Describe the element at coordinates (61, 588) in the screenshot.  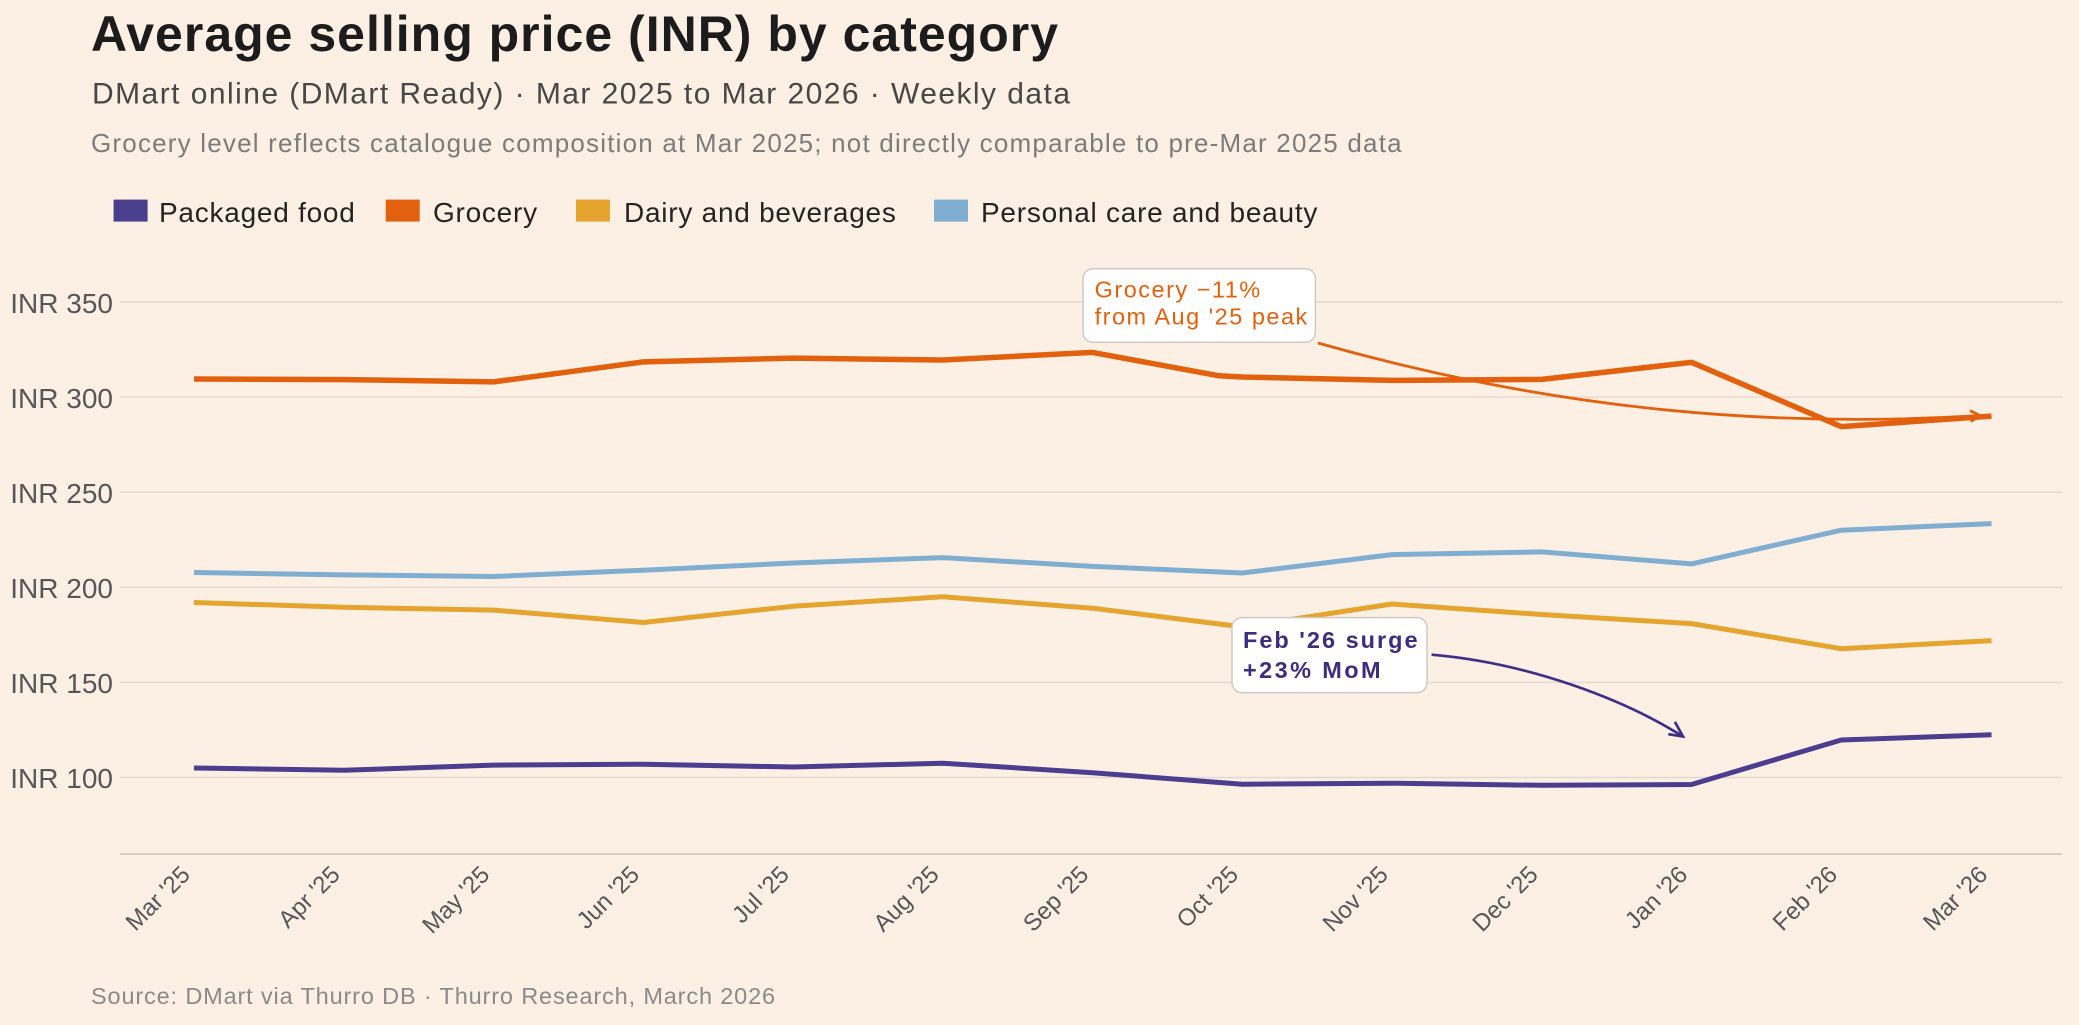
I see `svg-text: INR 200` at that location.